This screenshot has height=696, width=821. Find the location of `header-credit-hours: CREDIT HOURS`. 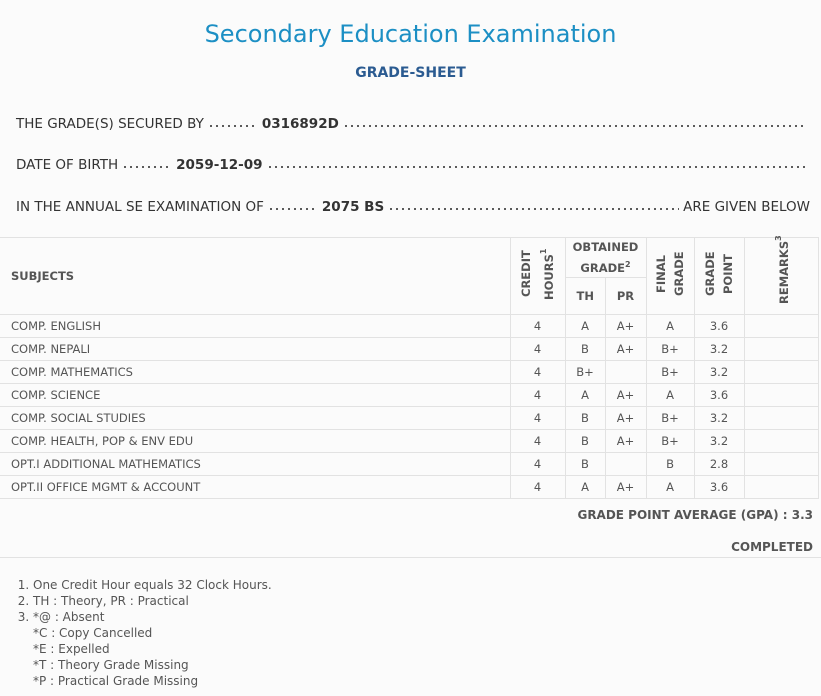

header-credit-hours: CREDIT HOURS is located at coordinates (537, 276).